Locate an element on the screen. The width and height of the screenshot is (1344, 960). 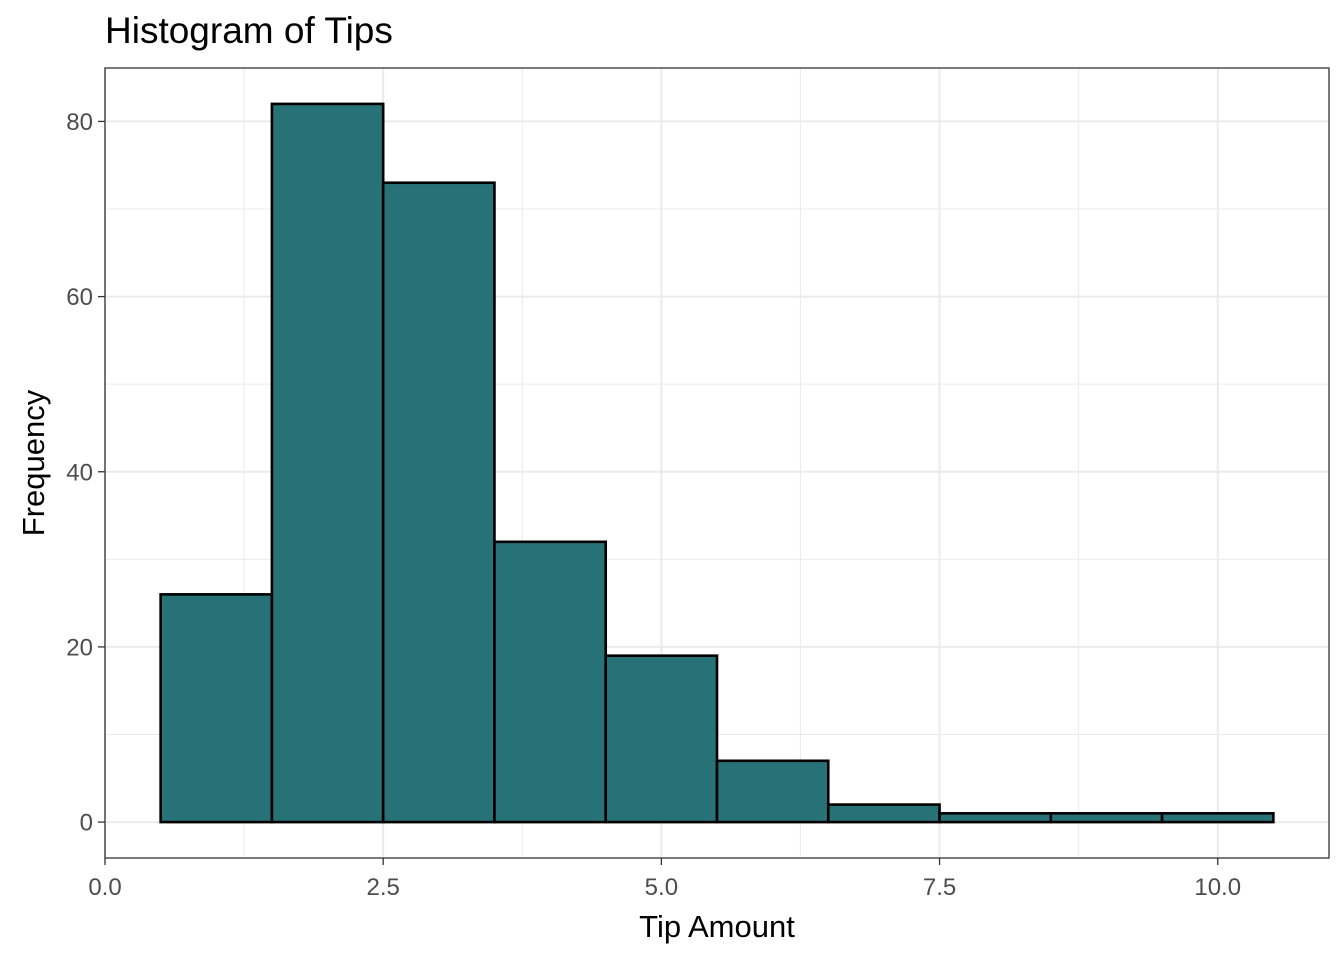
y-tick-label: 60 is located at coordinates (79, 297).